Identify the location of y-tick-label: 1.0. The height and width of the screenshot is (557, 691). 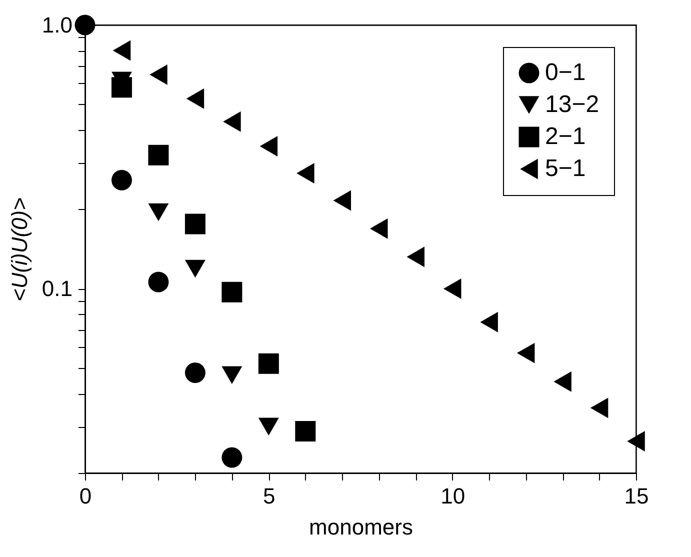
(57, 25).